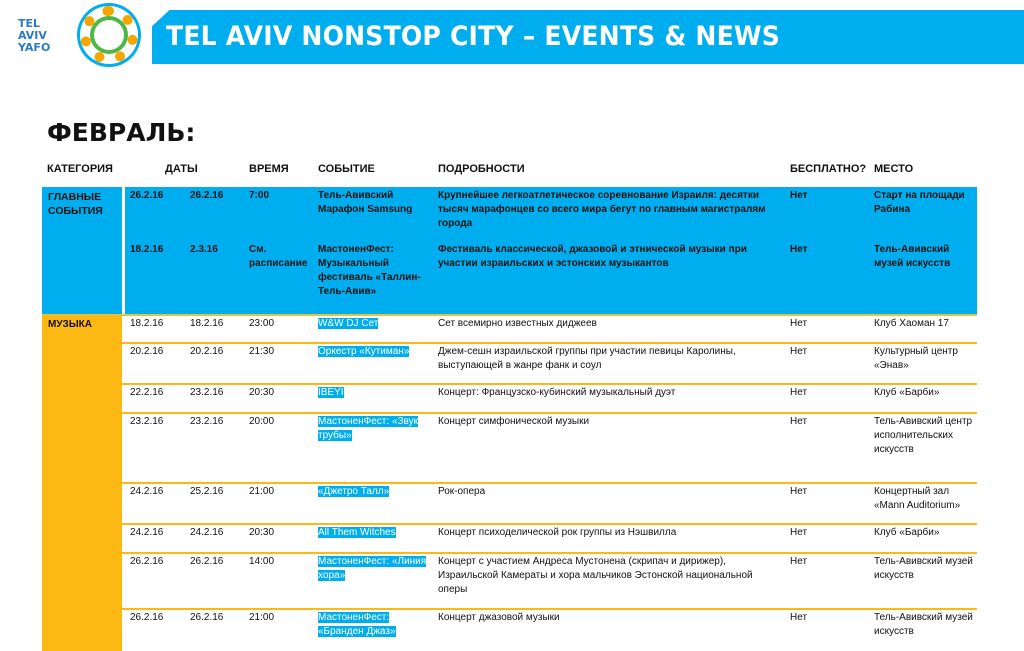 Image resolution: width=1024 pixels, height=651 pixels. I want to click on cell-time: 20:00, so click(262, 421).